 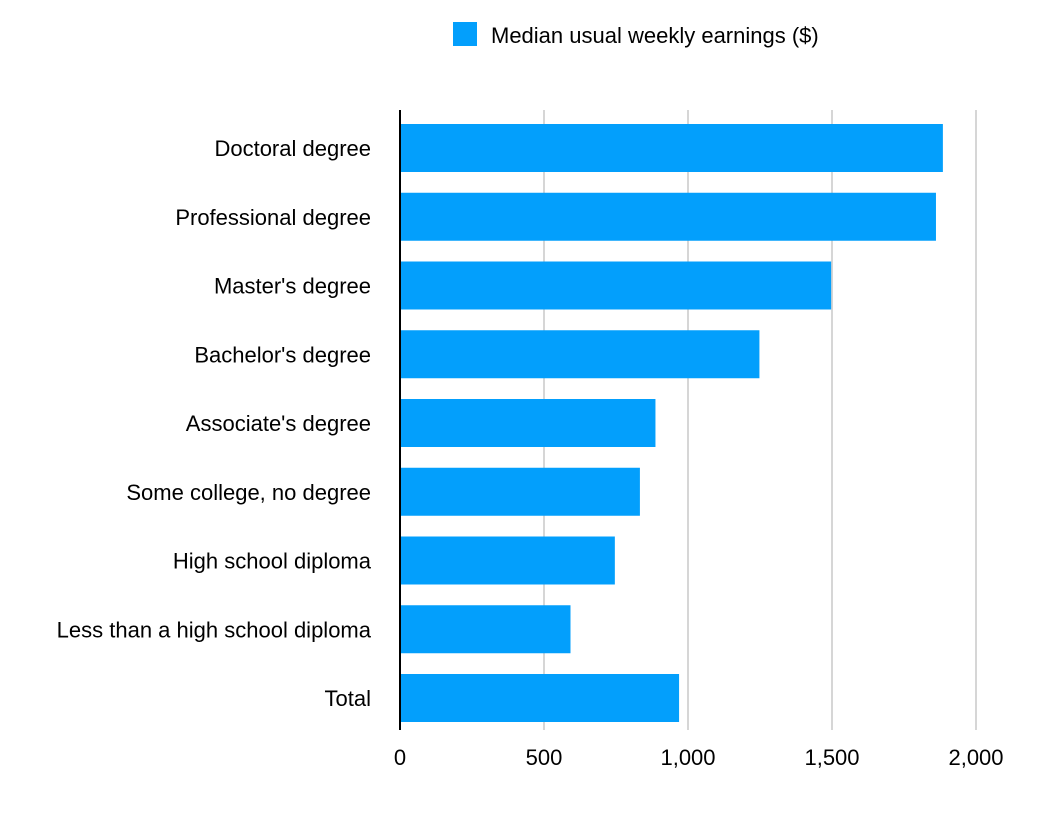 I want to click on category-label: Master's degree, so click(x=292, y=286).